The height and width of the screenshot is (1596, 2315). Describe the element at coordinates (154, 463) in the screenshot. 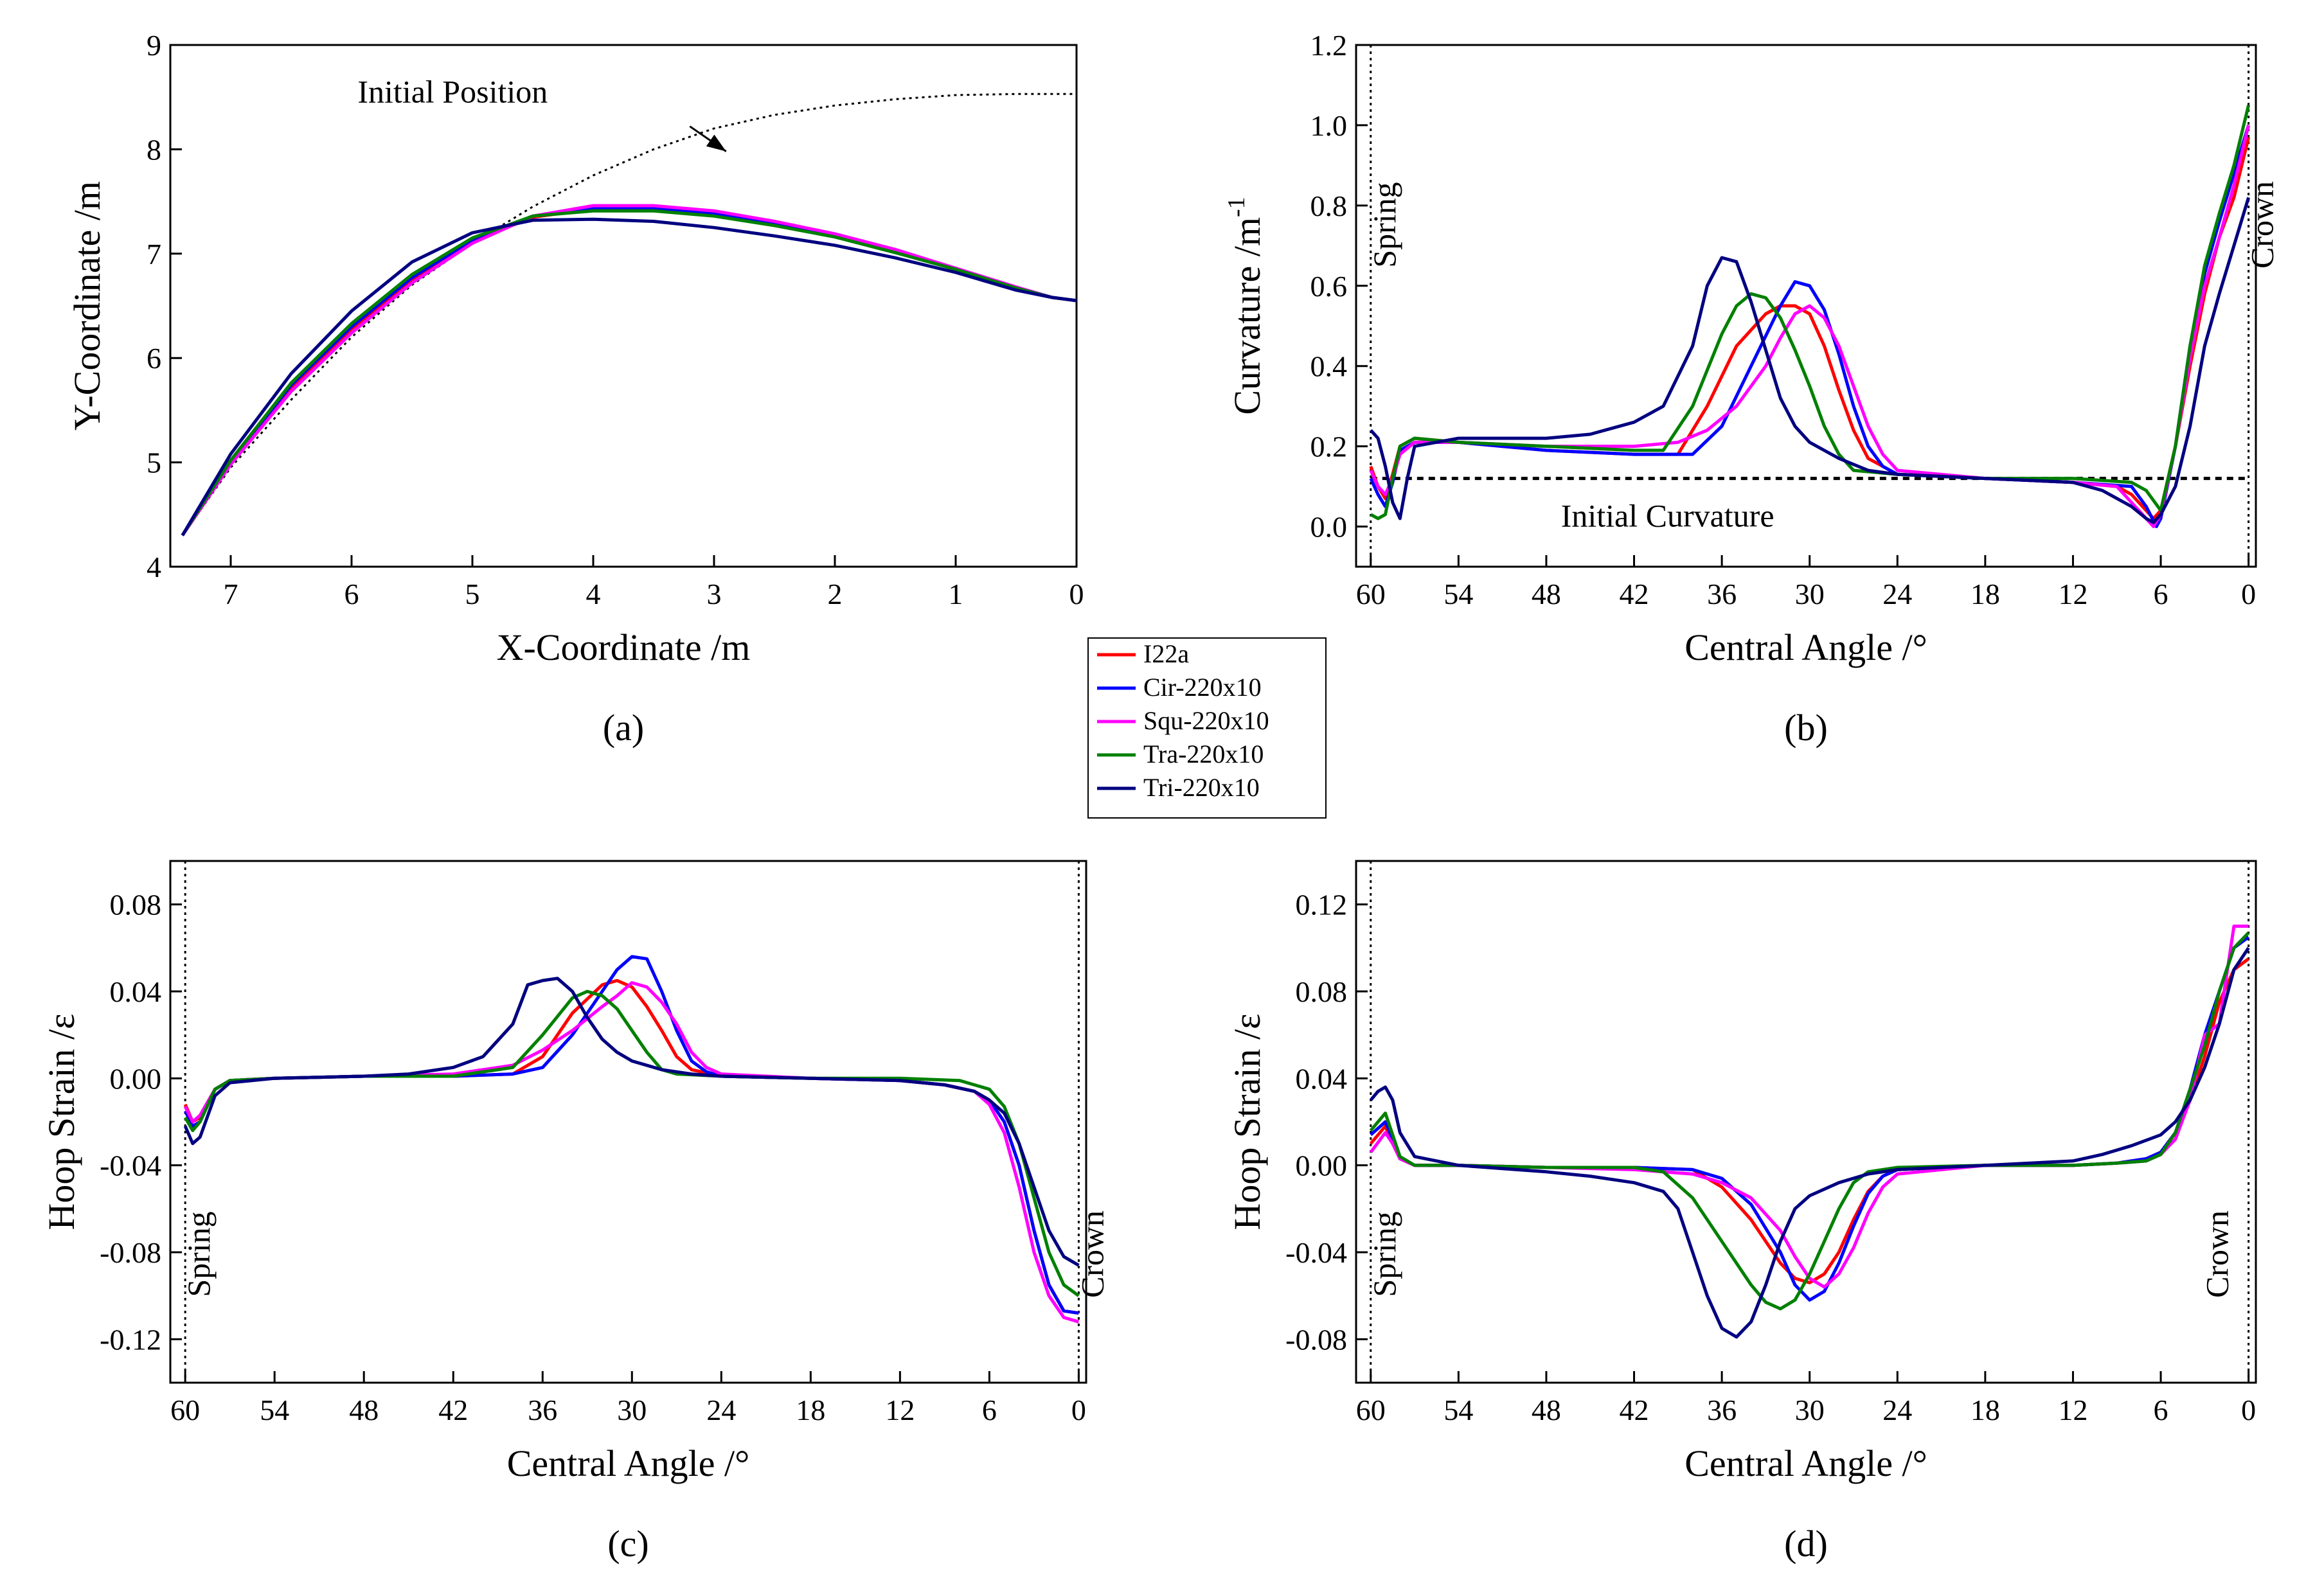

I see `y-tick-label: 5` at that location.